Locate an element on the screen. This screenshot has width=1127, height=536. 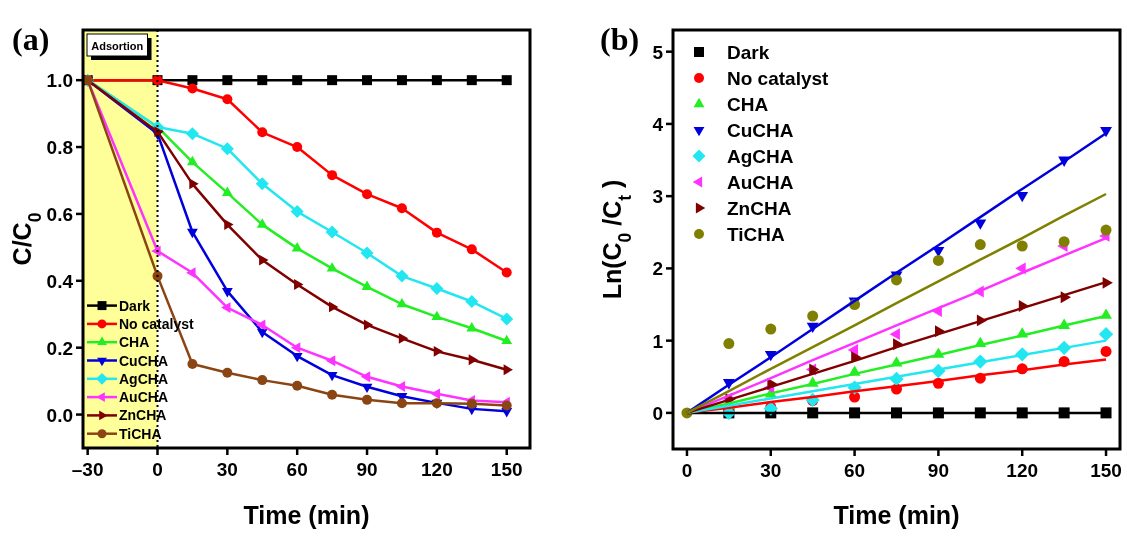
y-tick-label: 0.0 is located at coordinates (59, 415).